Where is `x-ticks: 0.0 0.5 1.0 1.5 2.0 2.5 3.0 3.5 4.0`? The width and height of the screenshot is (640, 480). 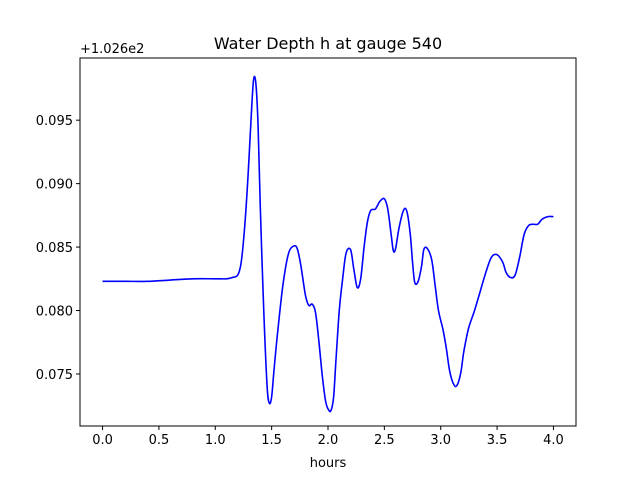
x-ticks: 0.0 0.5 1.0 1.5 2.0 2.5 3.0 3.5 4.0 is located at coordinates (328, 437).